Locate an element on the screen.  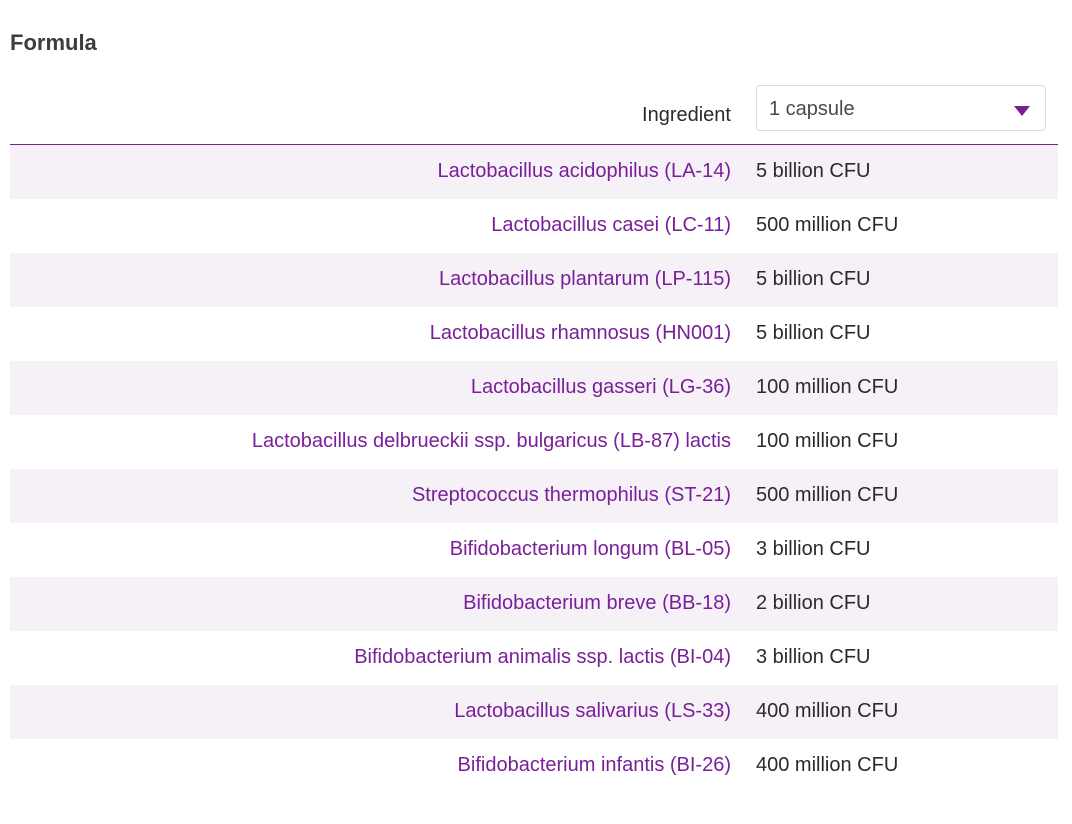
ingredient-link: Bifidobacterium breve (BB-18) is located at coordinates (597, 603).